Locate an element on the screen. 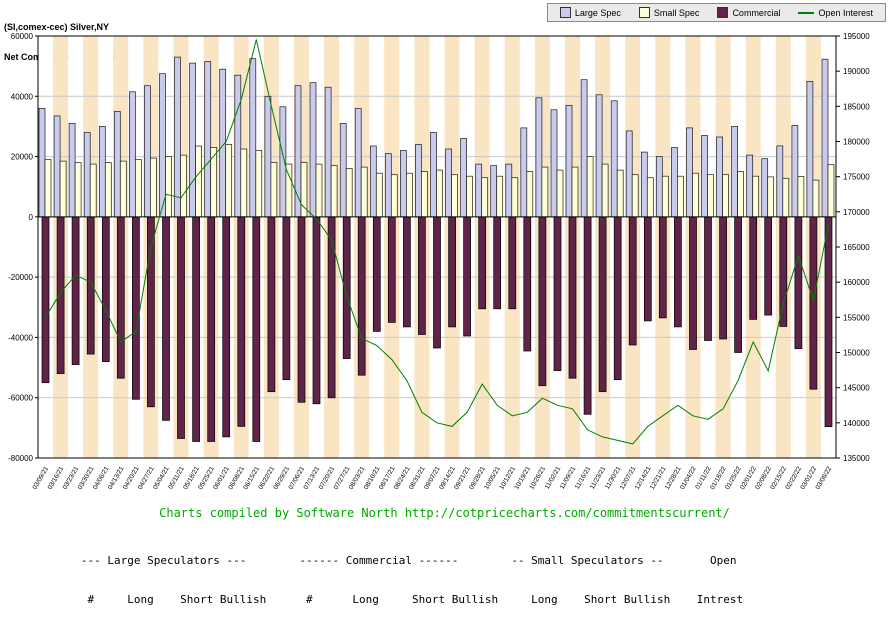 The width and height of the screenshot is (889, 620). y-axis-label-right: 170000 is located at coordinates (856, 212).